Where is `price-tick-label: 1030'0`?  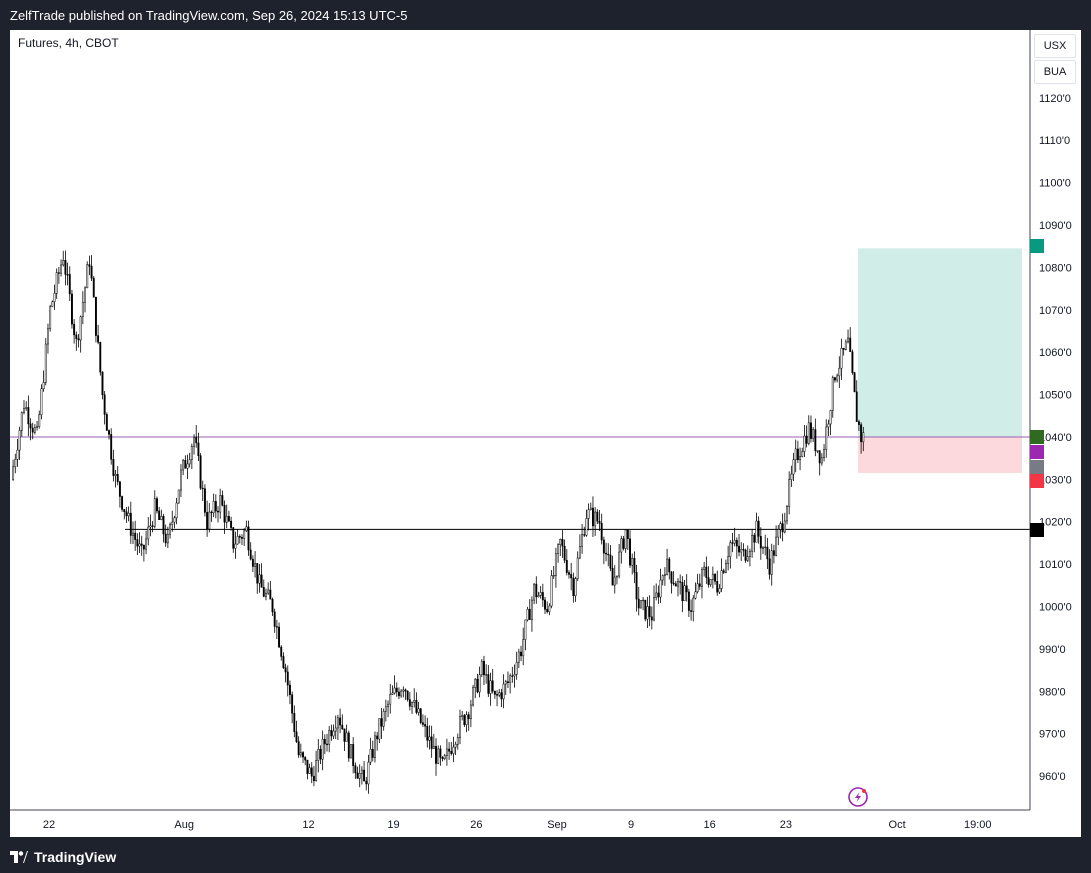
price-tick-label: 1030'0 is located at coordinates (1055, 480).